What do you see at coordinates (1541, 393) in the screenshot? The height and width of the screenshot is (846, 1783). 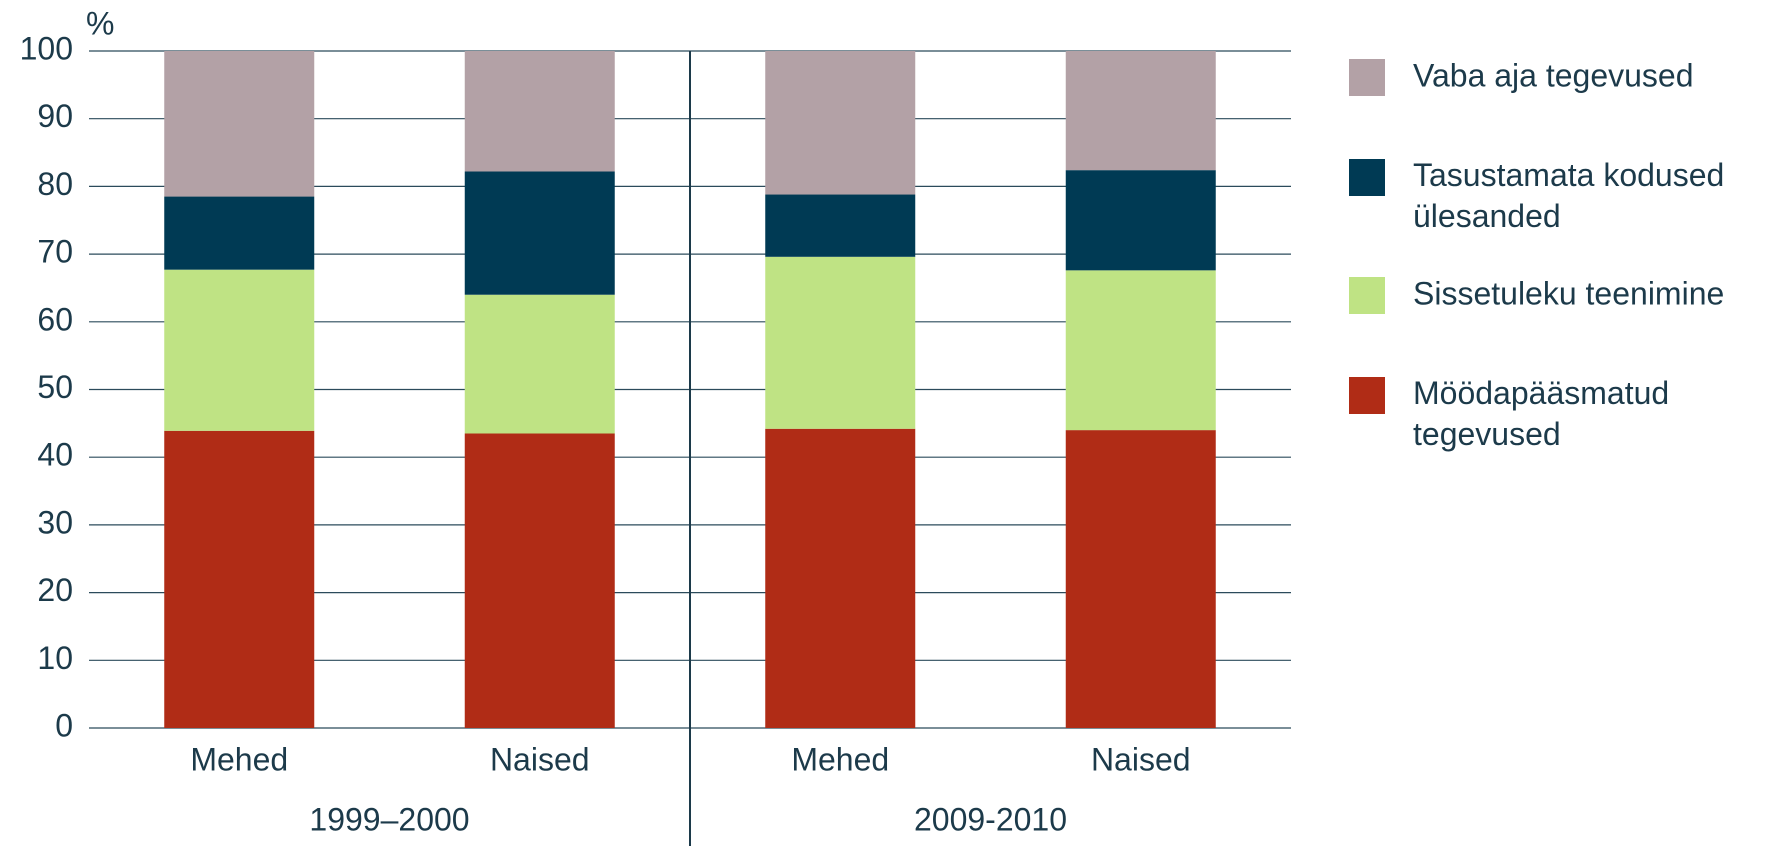 I see `legend-line: Möödapääsmatud` at bounding box center [1541, 393].